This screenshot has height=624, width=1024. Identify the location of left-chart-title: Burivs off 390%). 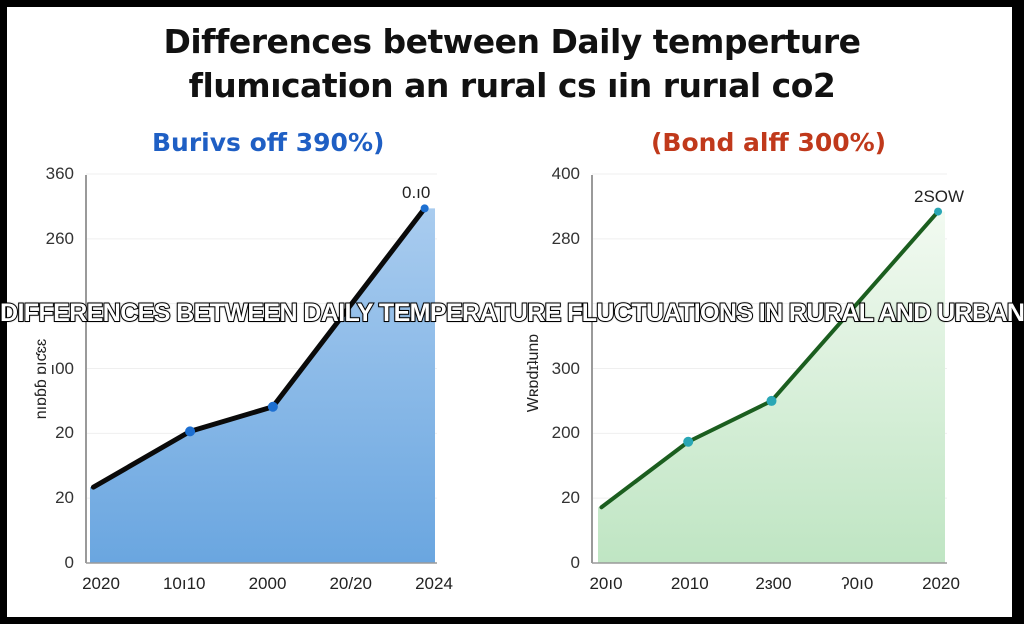
(268, 142).